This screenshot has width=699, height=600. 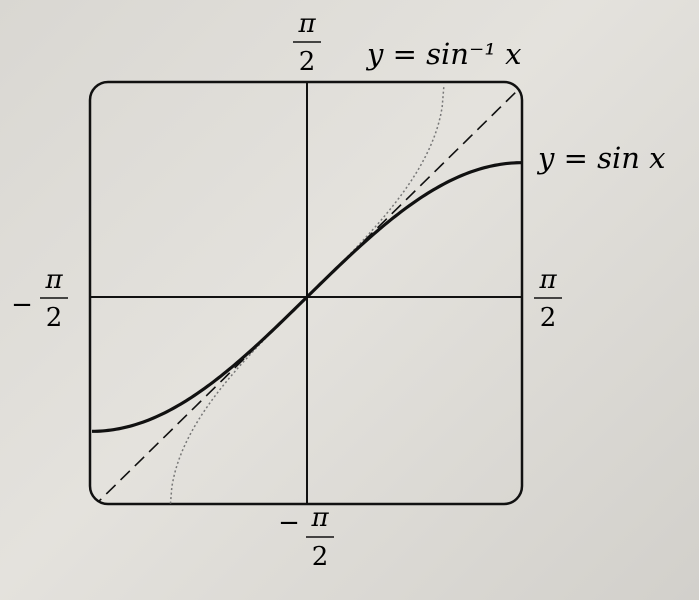 I want to click on y-min-denominator: 2, so click(x=320, y=557).